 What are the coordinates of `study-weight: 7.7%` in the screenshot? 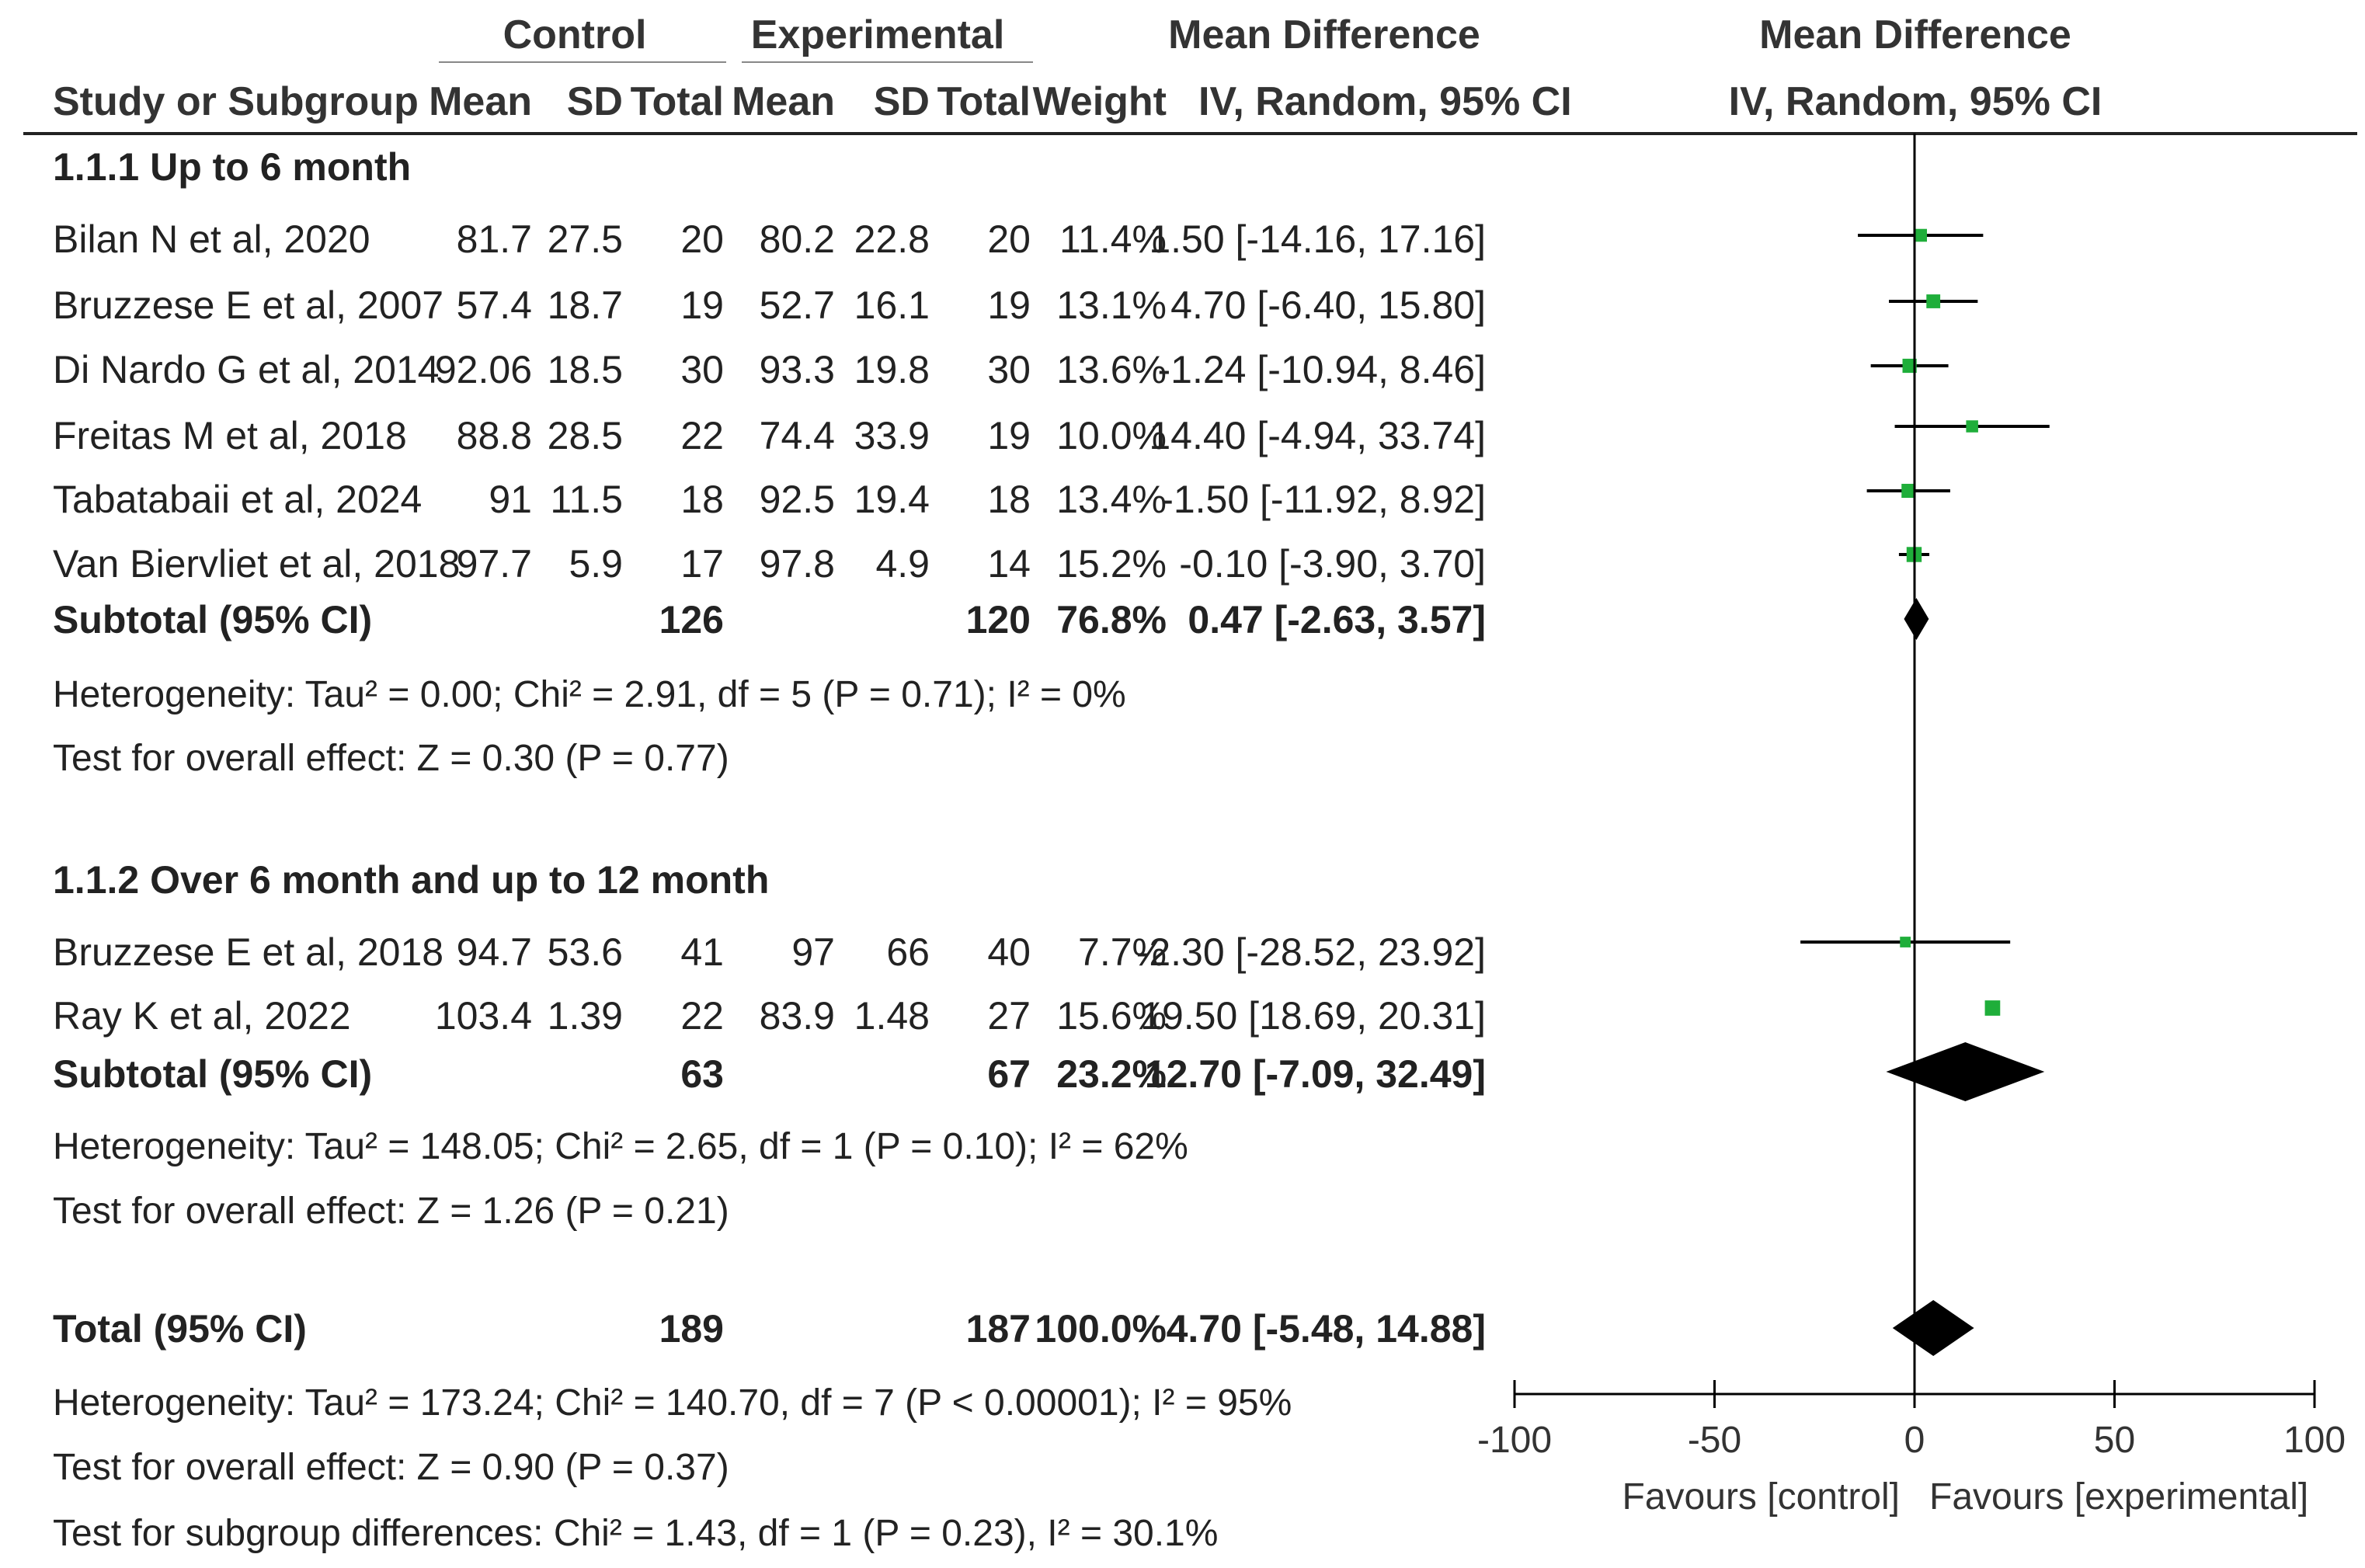 It's located at (1122, 952).